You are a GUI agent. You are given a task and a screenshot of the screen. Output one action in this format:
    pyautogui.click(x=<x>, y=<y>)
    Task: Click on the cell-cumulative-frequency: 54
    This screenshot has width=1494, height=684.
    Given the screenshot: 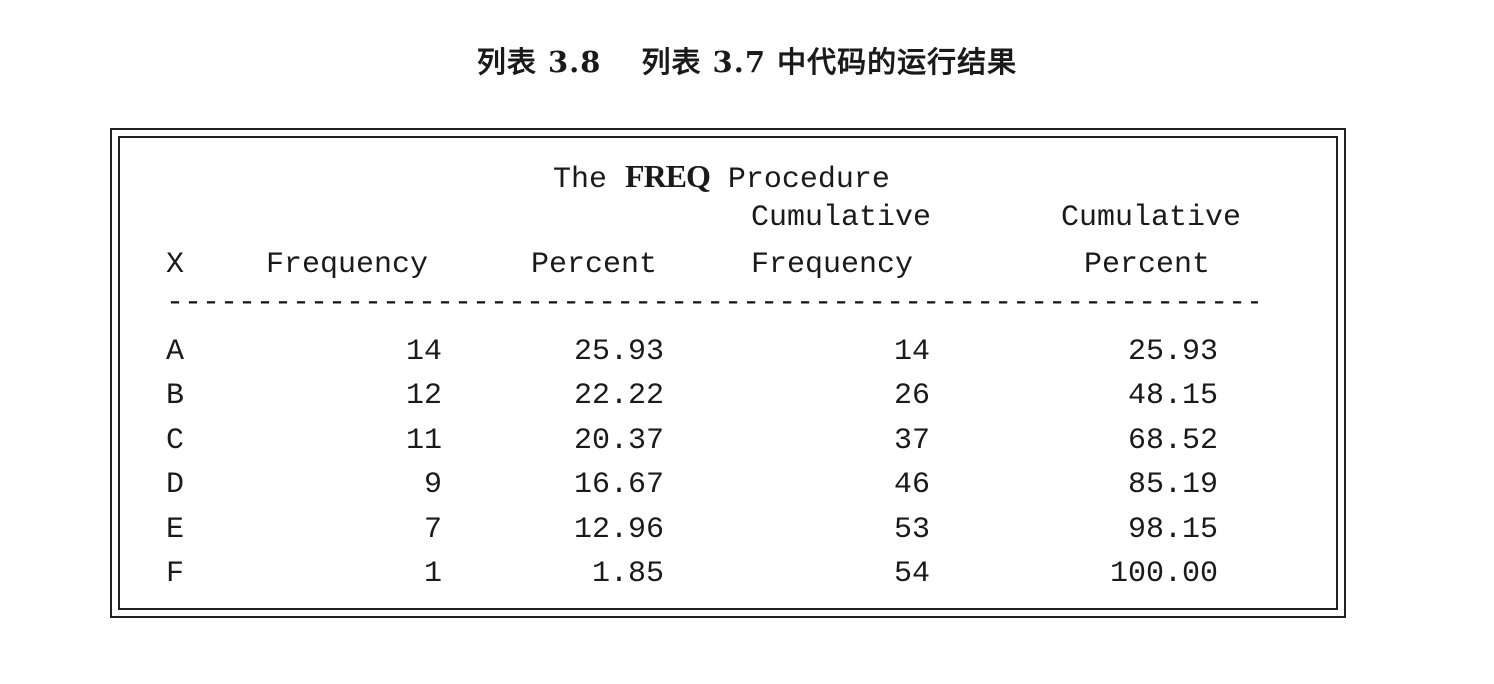 What is the action you would take?
    pyautogui.click(x=911, y=574)
    